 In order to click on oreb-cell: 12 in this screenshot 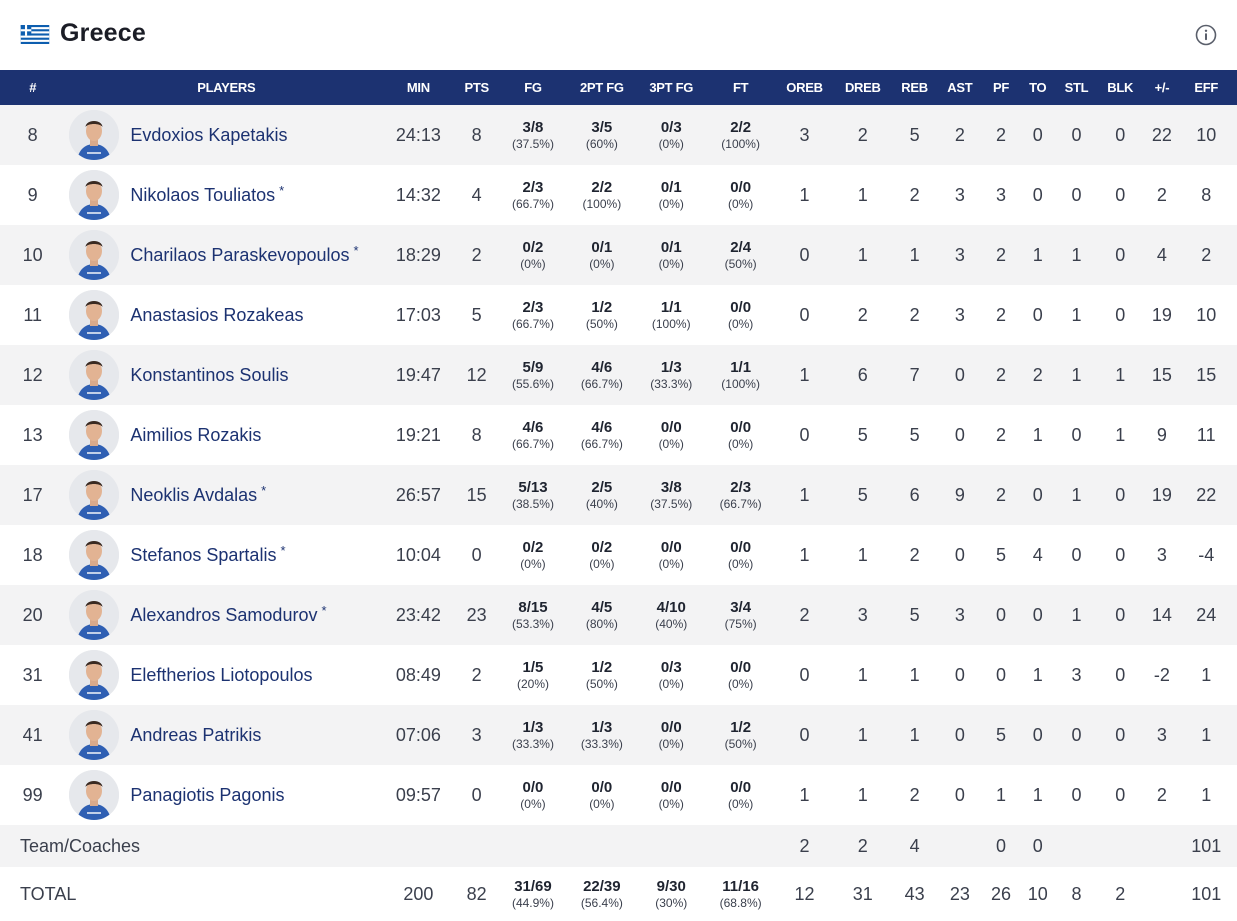, I will do `click(804, 894)`.